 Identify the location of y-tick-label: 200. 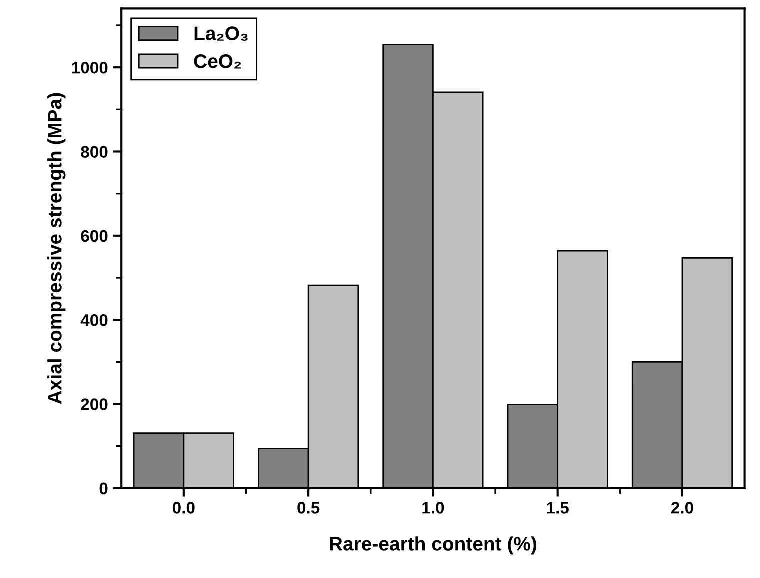
(94, 404).